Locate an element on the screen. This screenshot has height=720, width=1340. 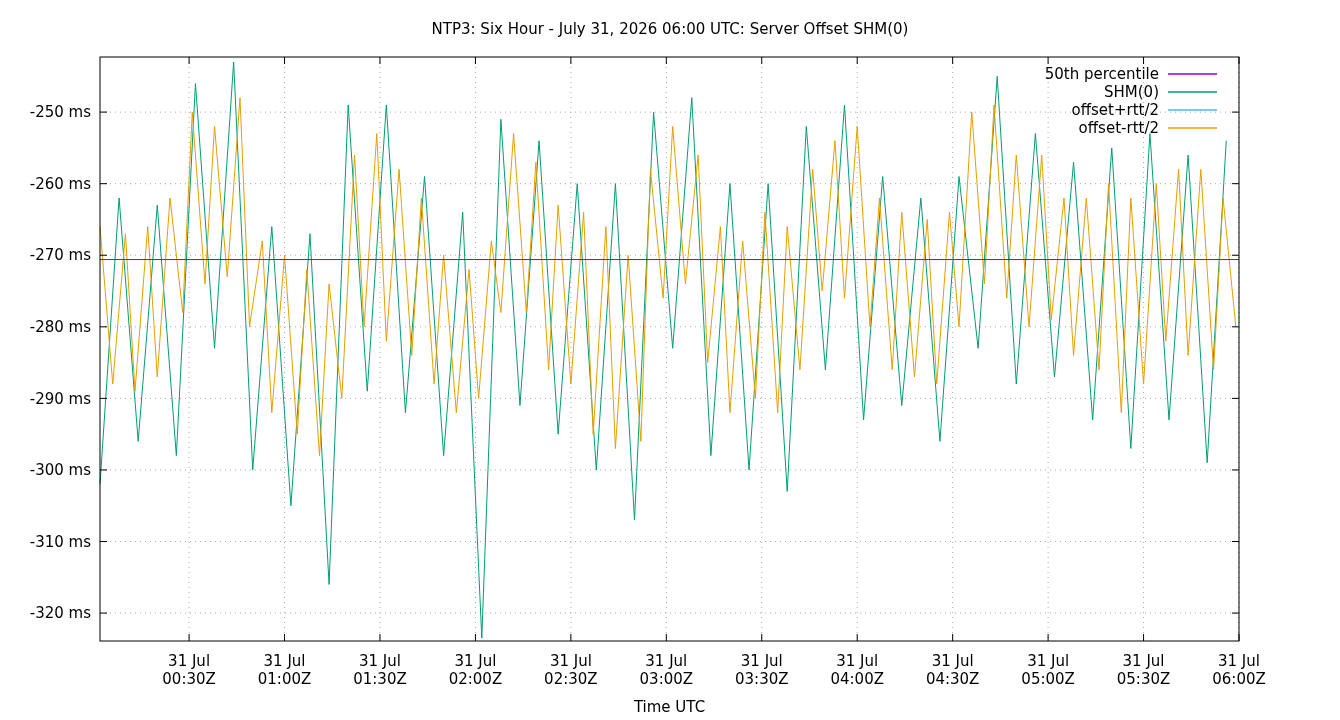
y-tick-label: -290 ms is located at coordinates (60, 398).